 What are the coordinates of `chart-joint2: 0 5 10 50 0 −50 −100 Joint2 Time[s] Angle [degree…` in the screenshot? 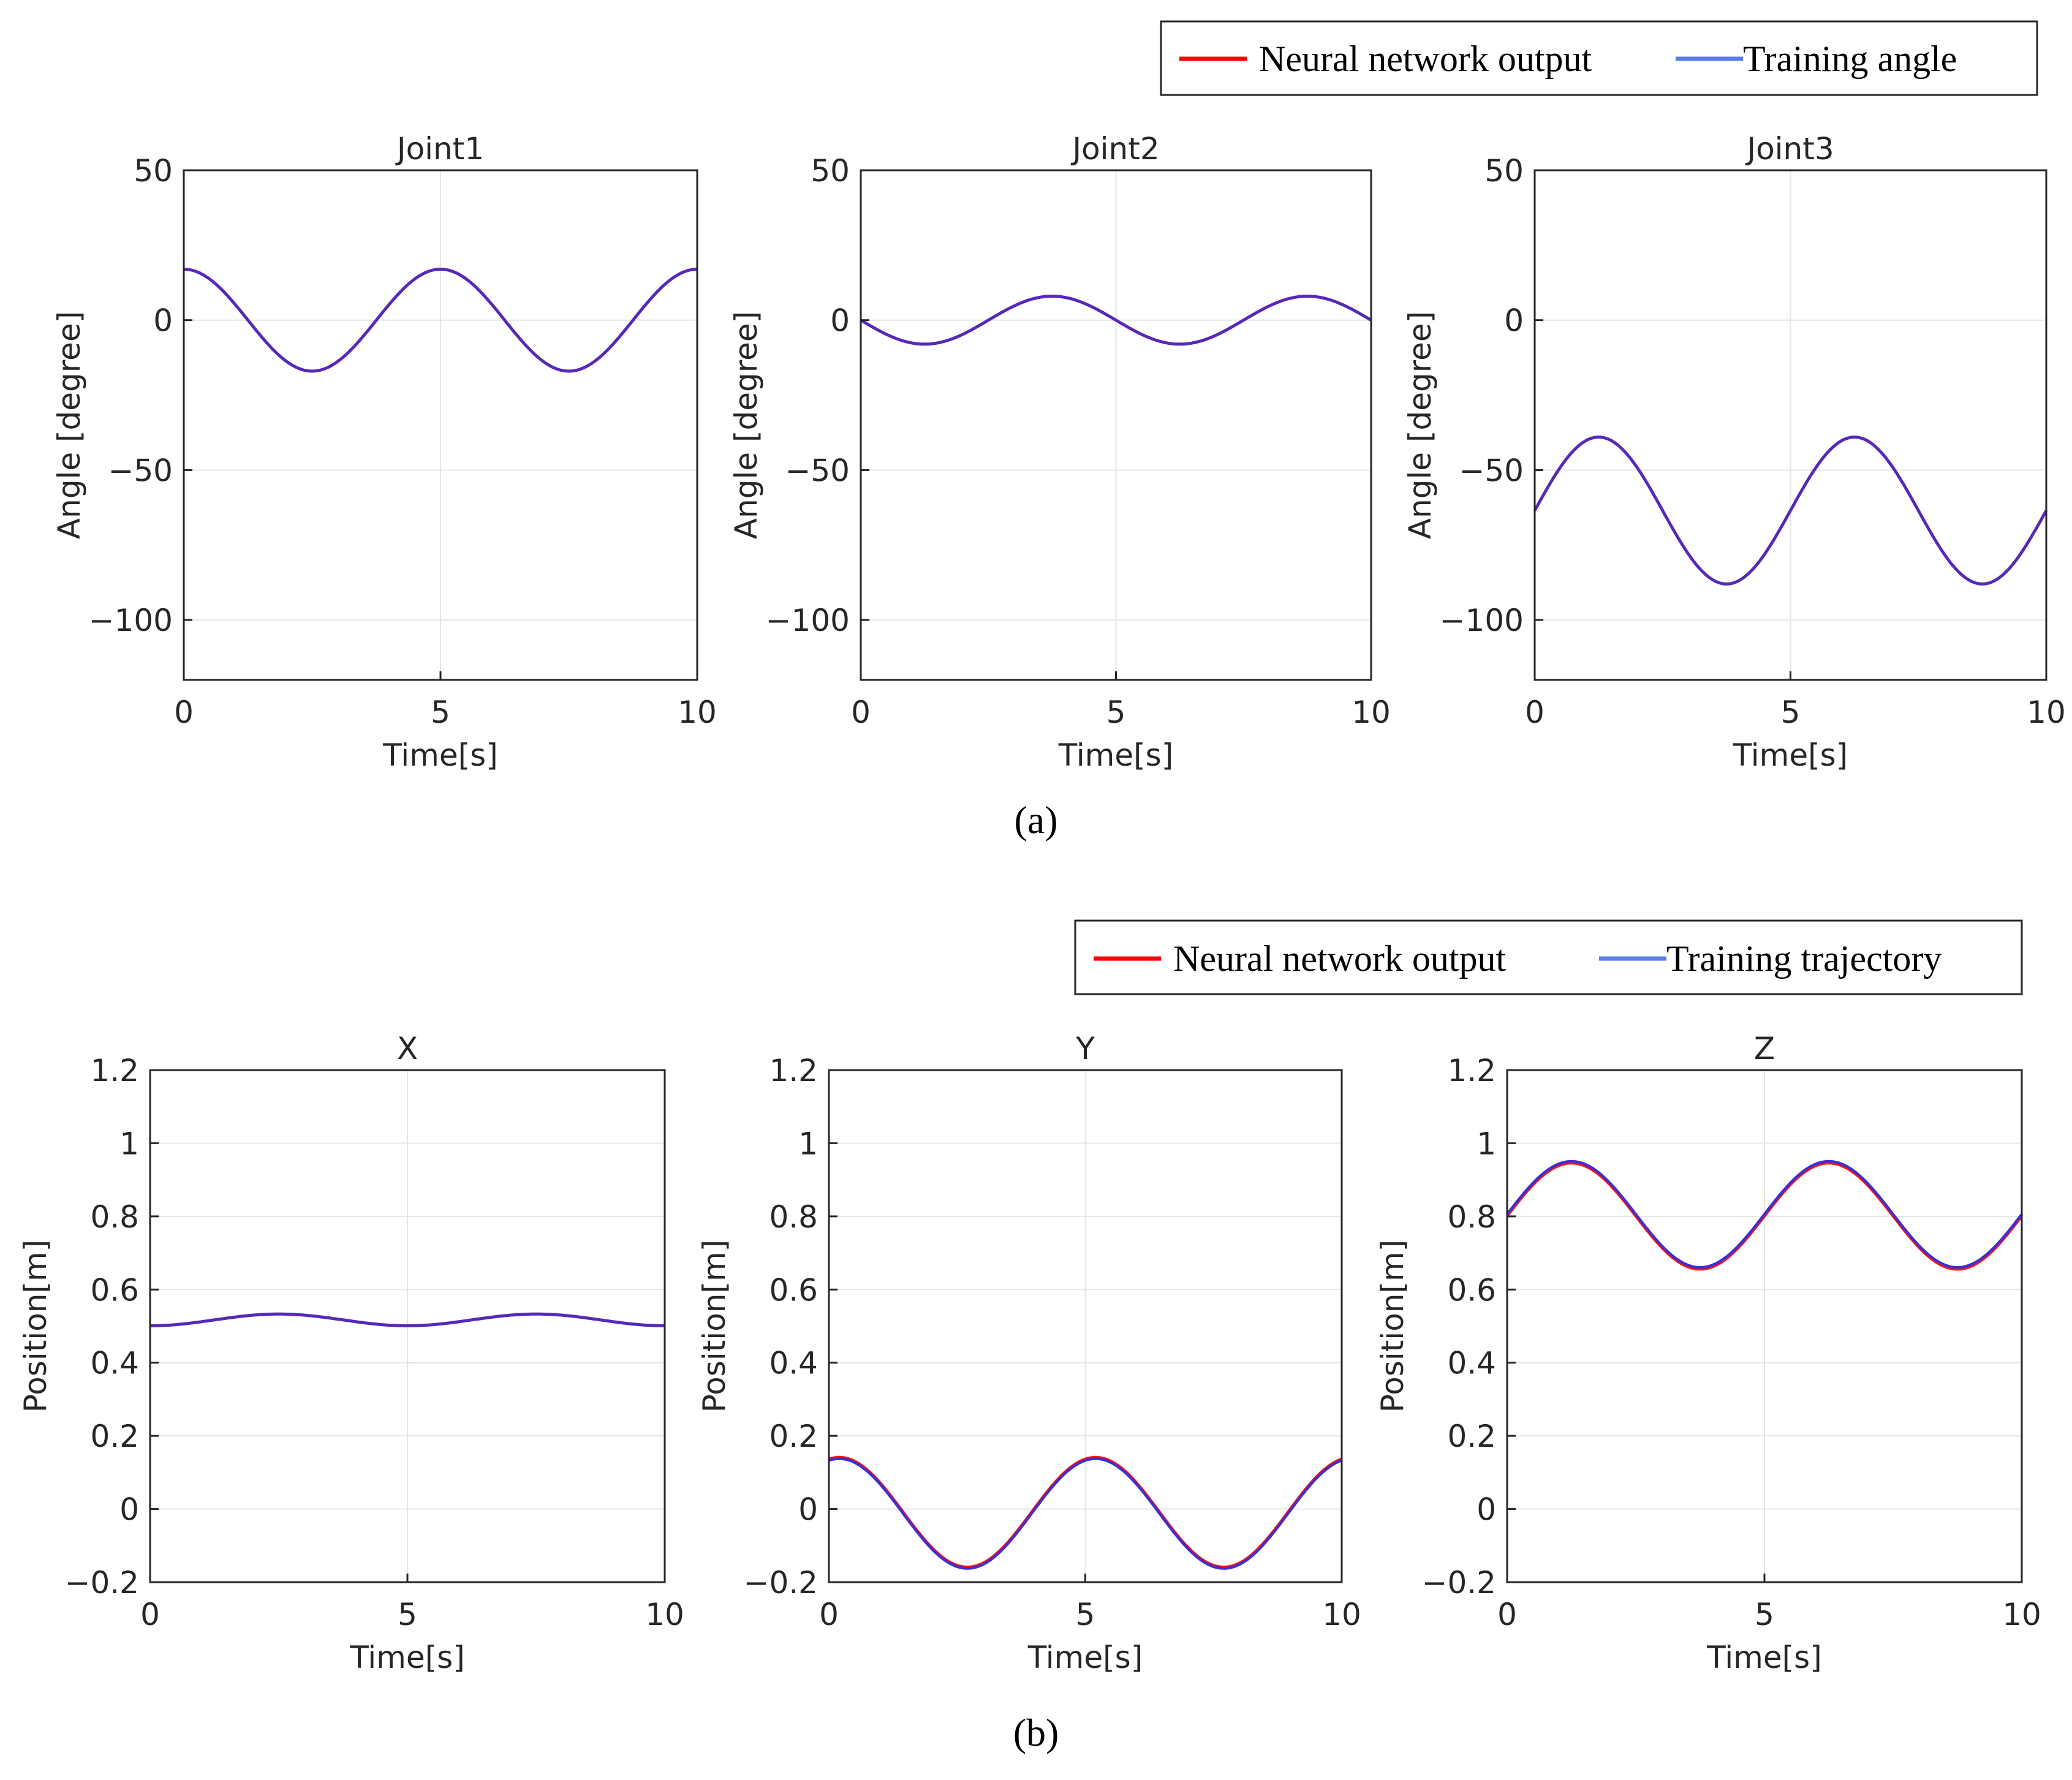 It's located at (1059, 452).